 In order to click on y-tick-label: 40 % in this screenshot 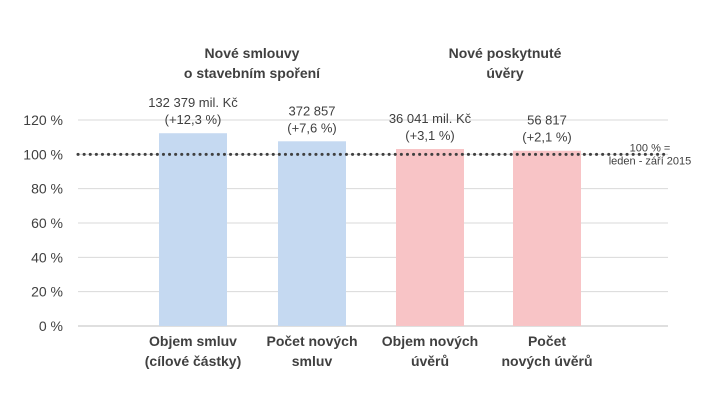, I will do `click(47, 257)`.